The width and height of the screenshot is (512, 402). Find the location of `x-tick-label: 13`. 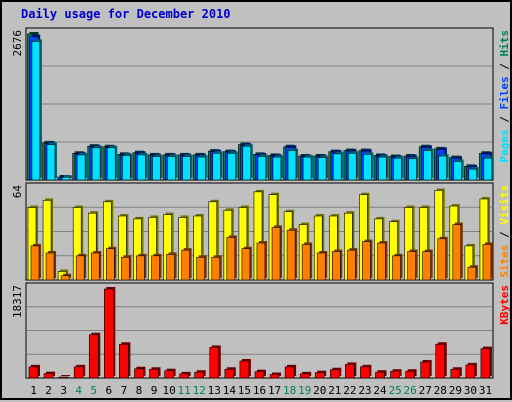

x-tick-label: 13 is located at coordinates (214, 390).